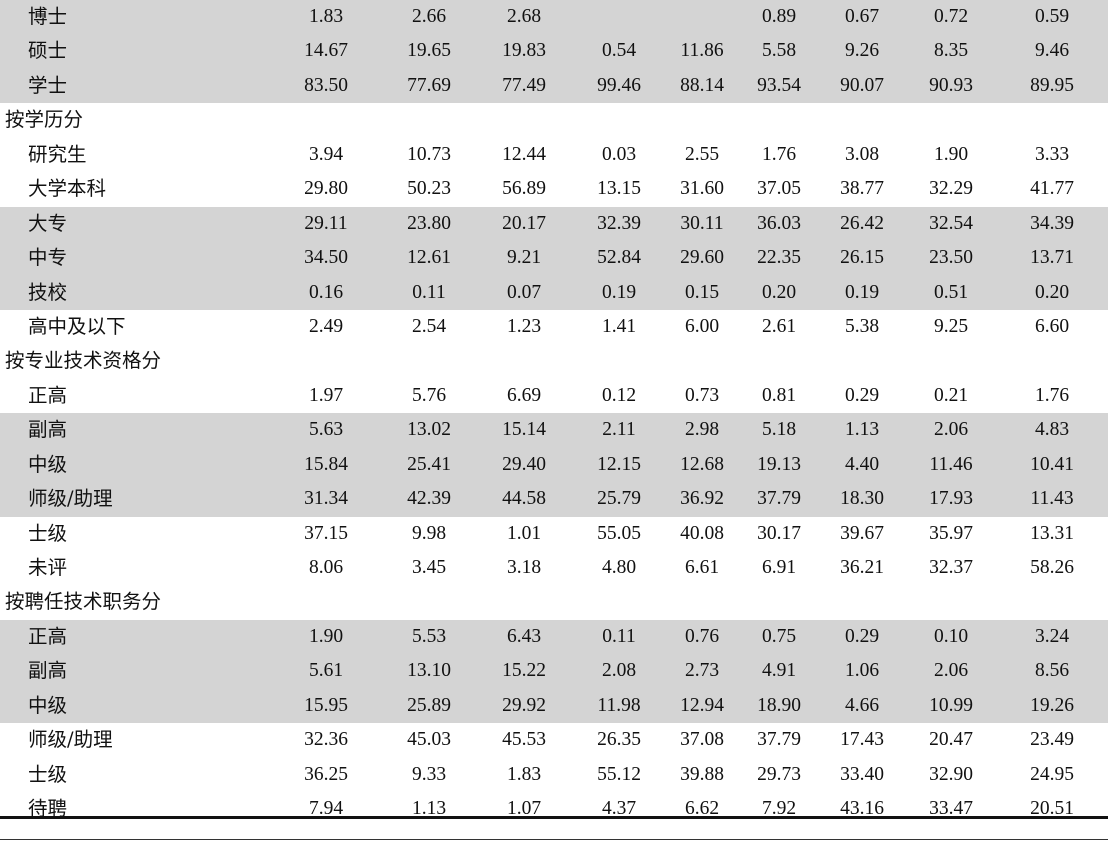 This screenshot has height=841, width=1108. What do you see at coordinates (1052, 636) in the screenshot?
I see `table-cell: 3.24` at bounding box center [1052, 636].